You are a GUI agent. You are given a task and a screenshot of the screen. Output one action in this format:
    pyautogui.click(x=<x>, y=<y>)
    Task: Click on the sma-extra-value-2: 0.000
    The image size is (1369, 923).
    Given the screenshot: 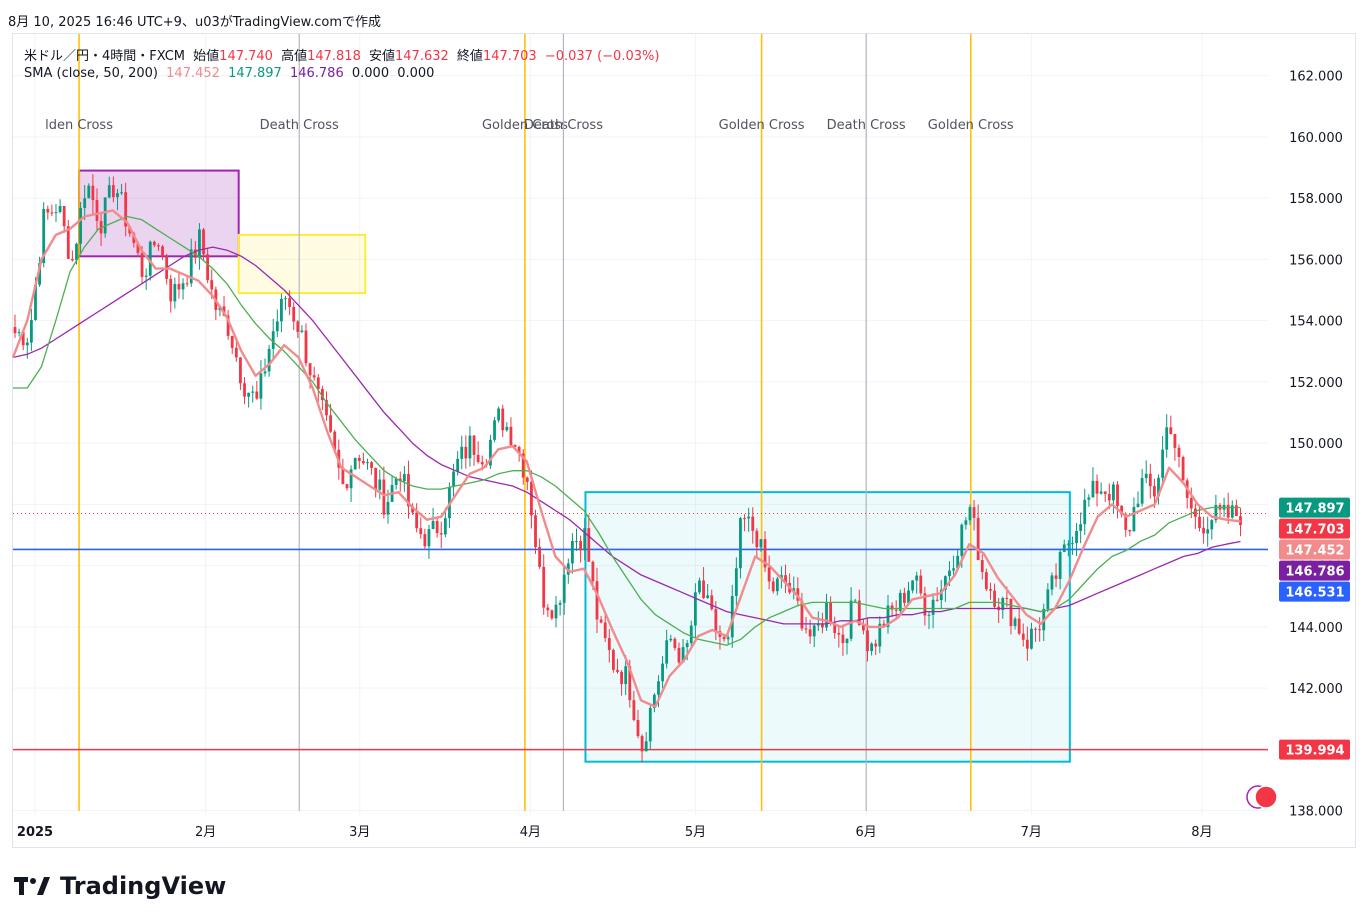 What is the action you would take?
    pyautogui.click(x=416, y=73)
    